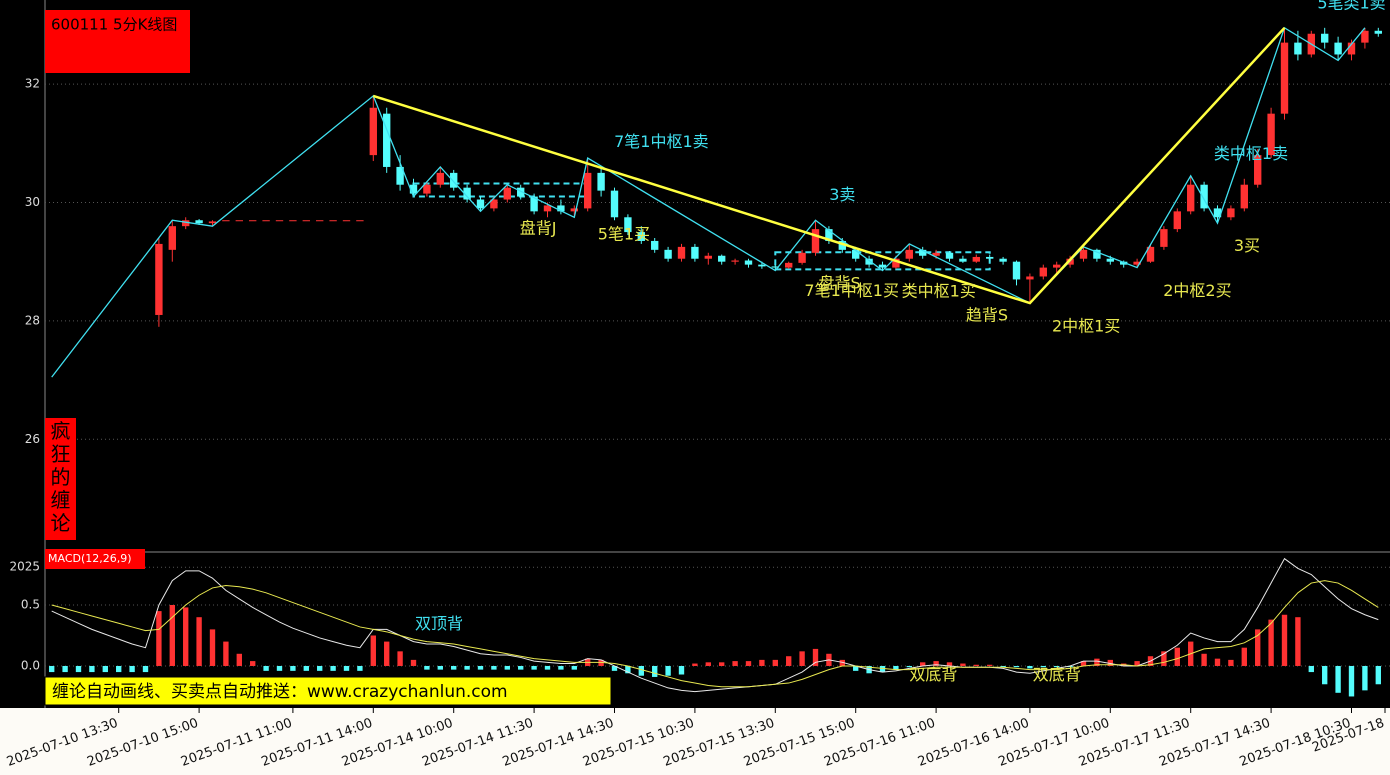 The width and height of the screenshot is (1390, 775). Describe the element at coordinates (32, 202) in the screenshot. I see `y-tick-label: 30` at that location.